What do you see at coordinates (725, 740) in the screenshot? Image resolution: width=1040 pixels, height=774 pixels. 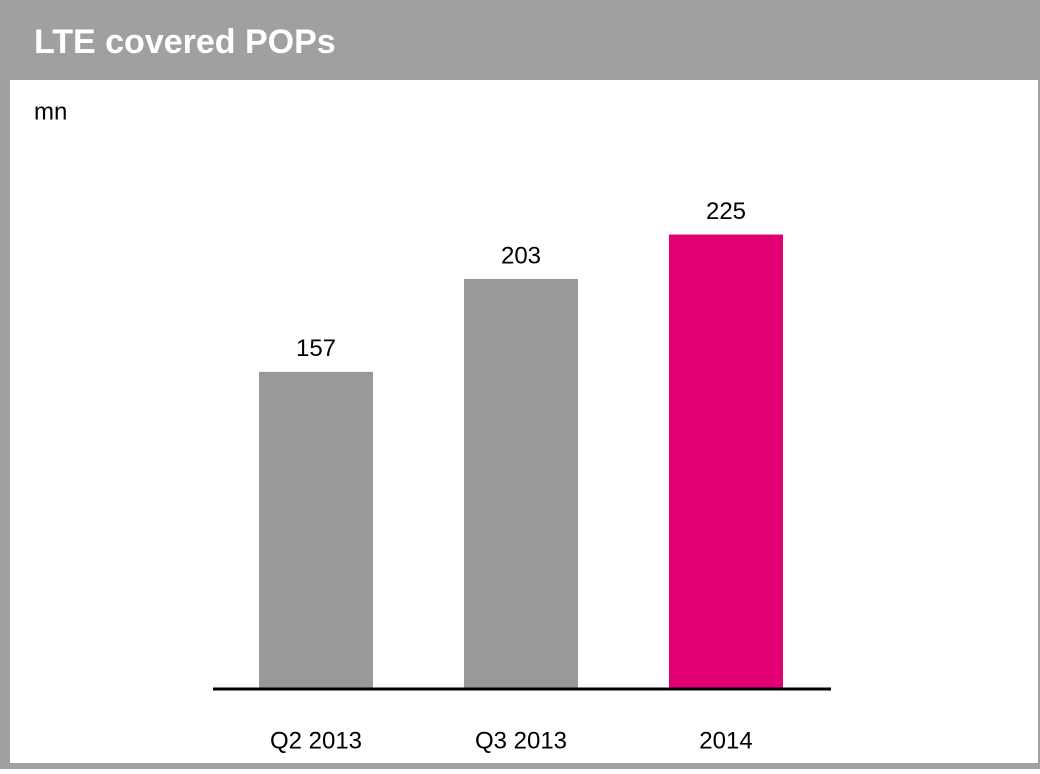 I see `x-tick-label: 2014` at bounding box center [725, 740].